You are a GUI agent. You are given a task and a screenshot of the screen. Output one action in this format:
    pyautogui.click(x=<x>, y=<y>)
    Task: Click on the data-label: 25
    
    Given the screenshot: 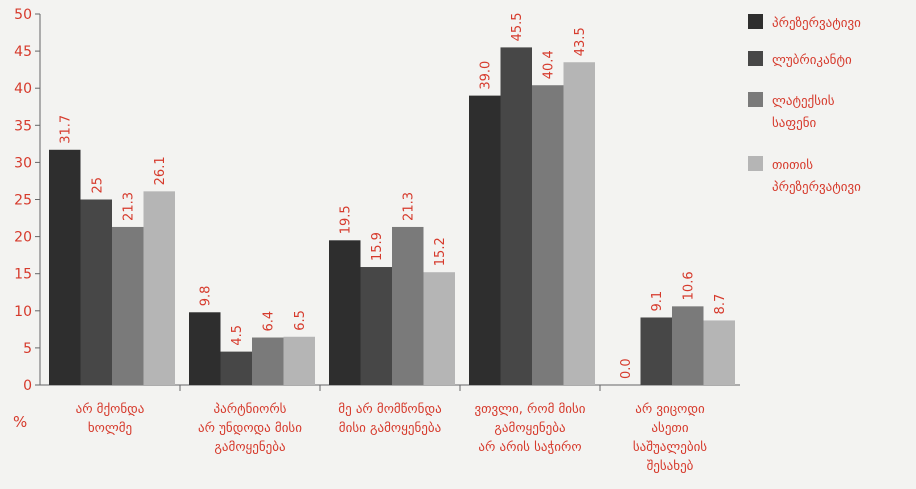 What is the action you would take?
    pyautogui.click(x=97, y=185)
    